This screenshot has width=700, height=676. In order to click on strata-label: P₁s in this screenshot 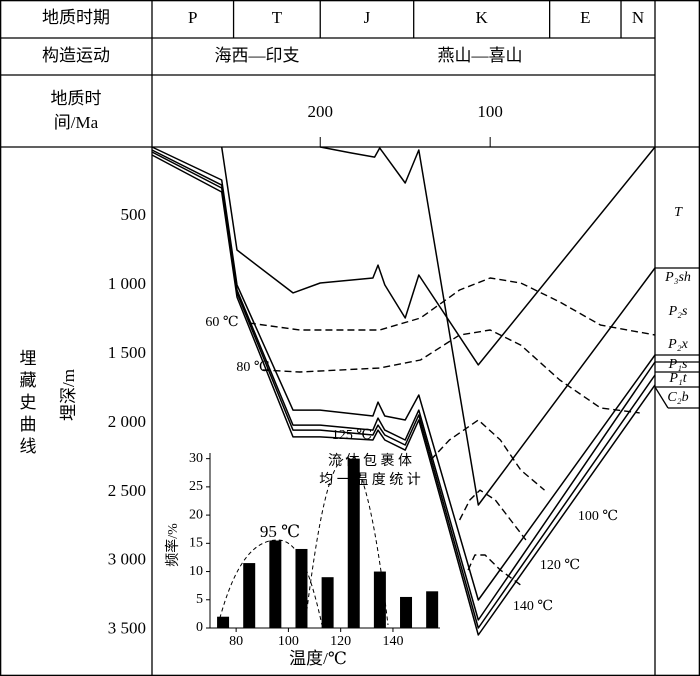, I will do `click(678, 364)`.